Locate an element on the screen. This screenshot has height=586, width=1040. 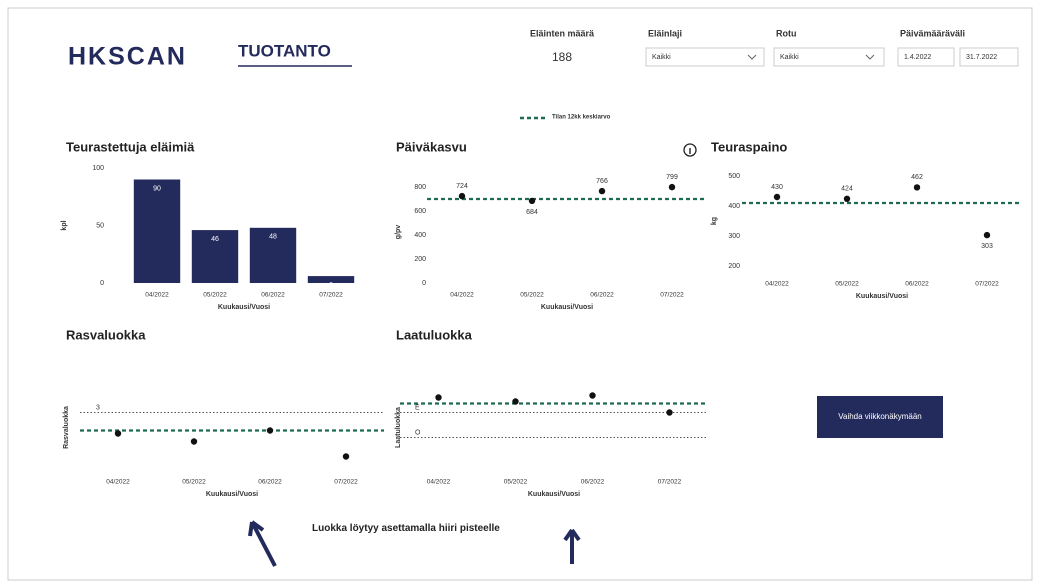
y-tick-label: 50 is located at coordinates (100, 225).